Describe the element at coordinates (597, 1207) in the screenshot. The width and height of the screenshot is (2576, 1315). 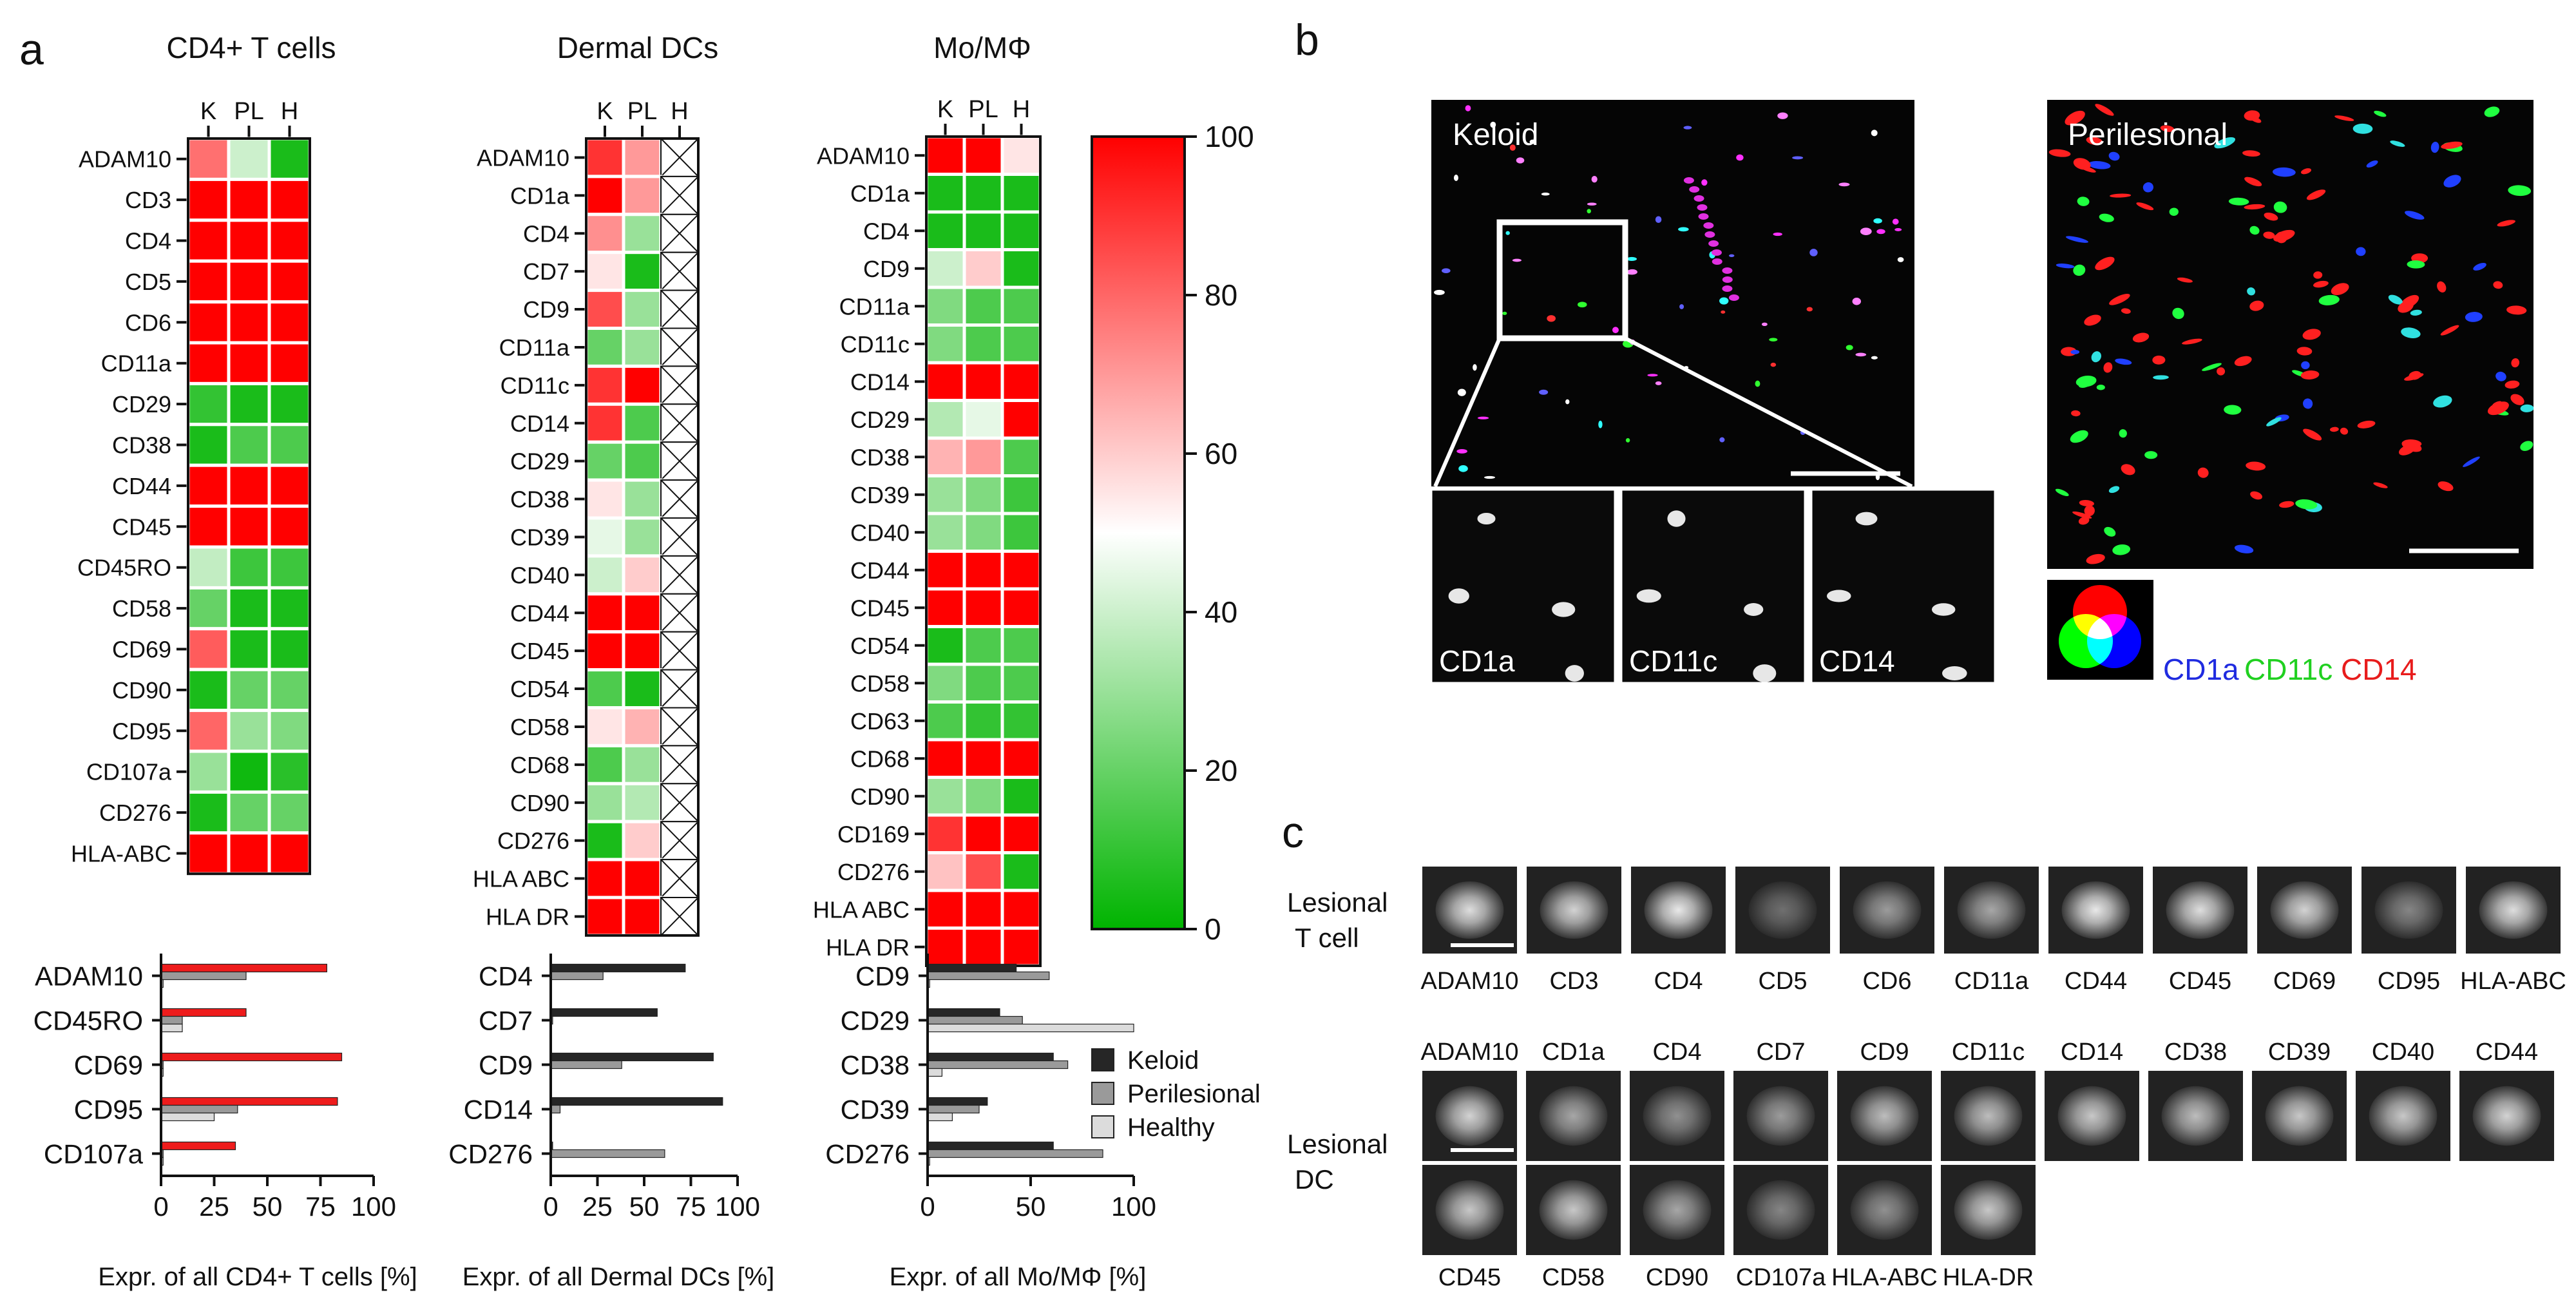
I see `x-tick-label: 25` at that location.